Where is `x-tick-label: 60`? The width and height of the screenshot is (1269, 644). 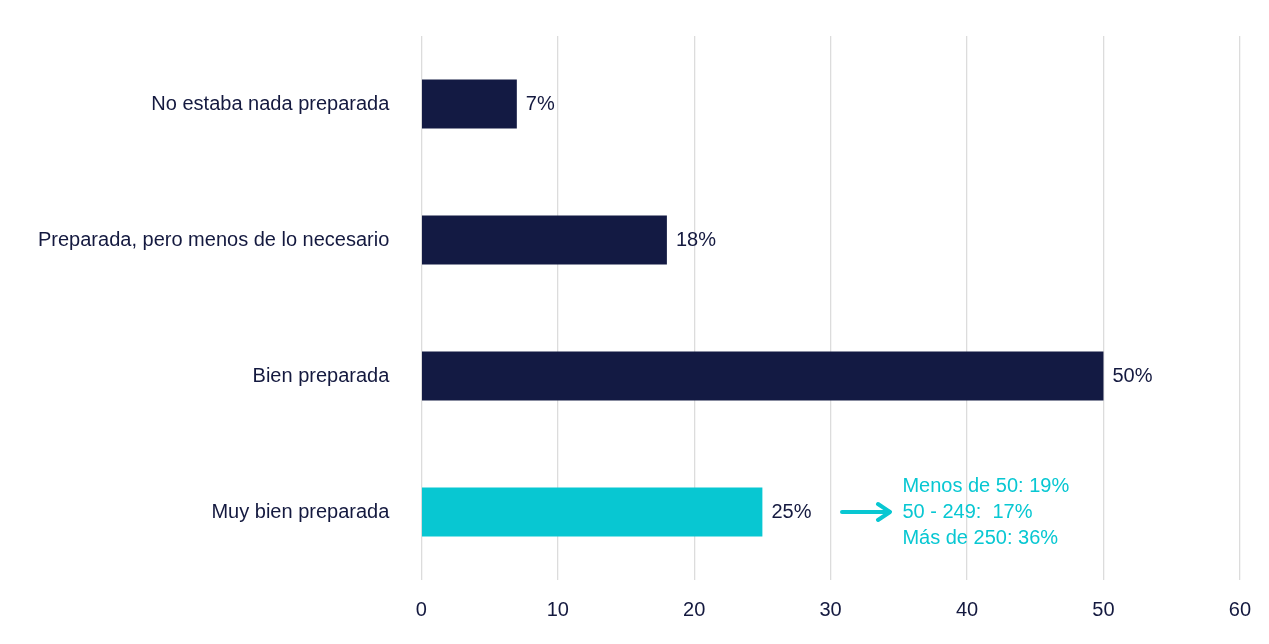 x-tick-label: 60 is located at coordinates (1239, 608).